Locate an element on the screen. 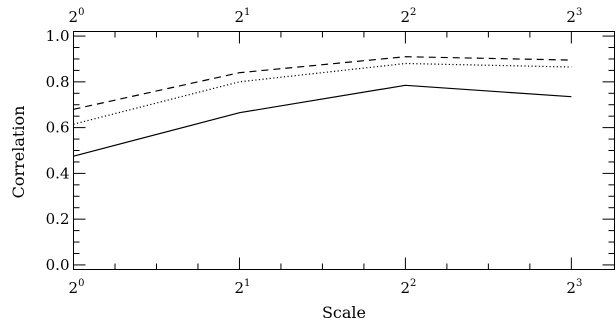 The width and height of the screenshot is (616, 325). x-tick-label-top: 21 is located at coordinates (242, 16).